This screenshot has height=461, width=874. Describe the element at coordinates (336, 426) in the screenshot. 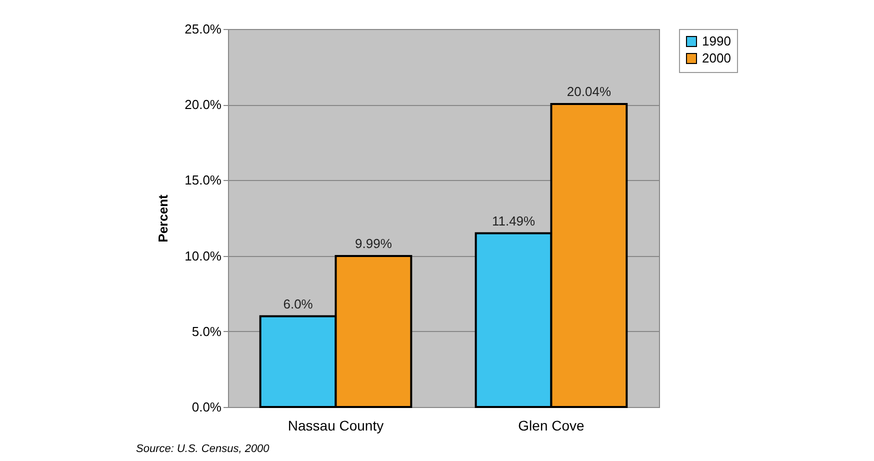

I see `x-tick-label: Nassau County` at that location.